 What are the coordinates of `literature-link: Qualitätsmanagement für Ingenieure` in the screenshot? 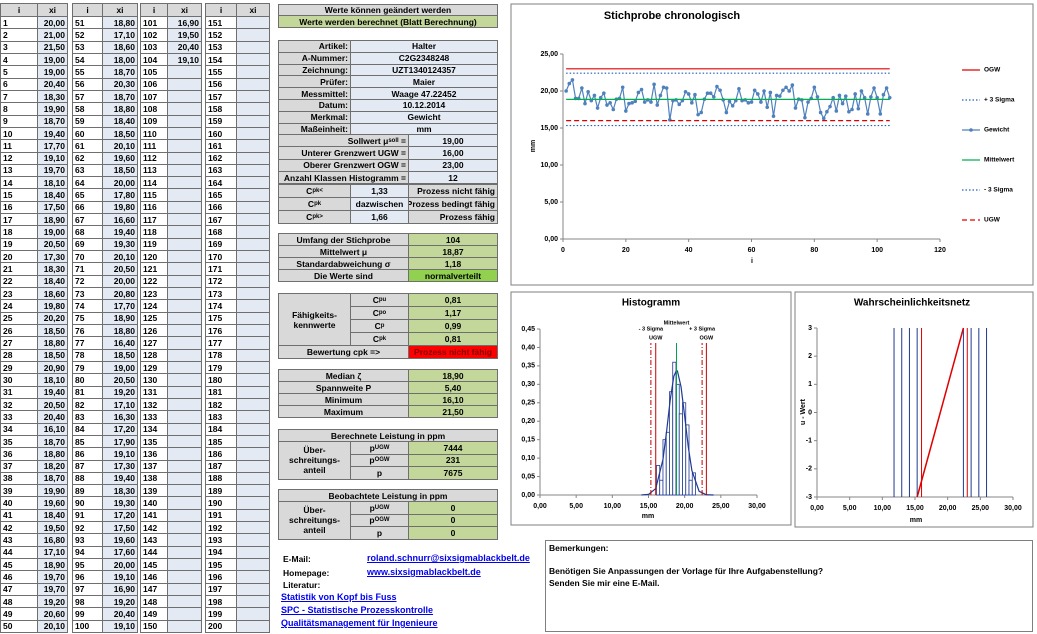 It's located at (359, 623).